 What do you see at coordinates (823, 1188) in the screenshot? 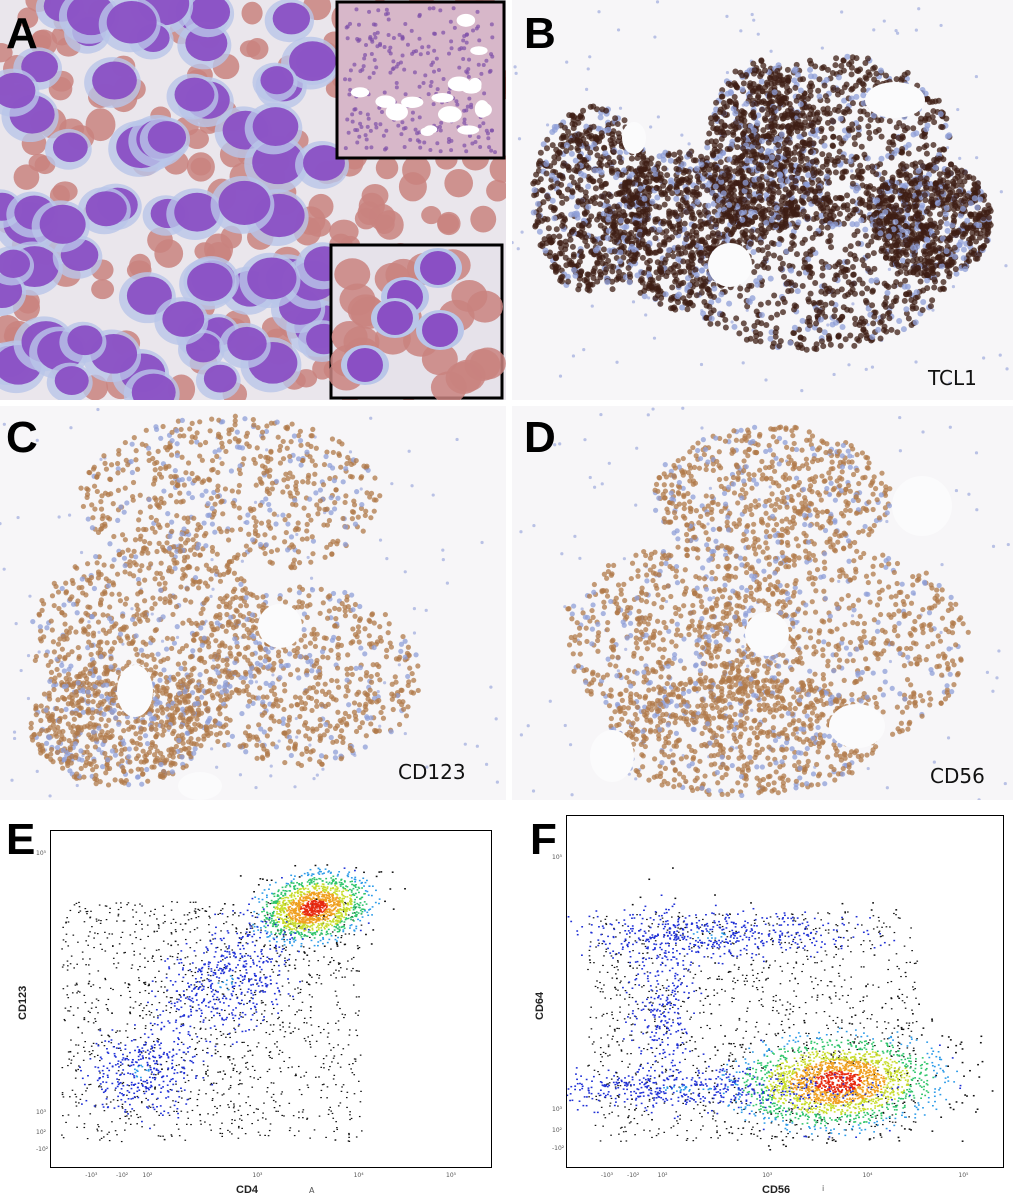
I see `panel-f-axis-marker: i` at bounding box center [823, 1188].